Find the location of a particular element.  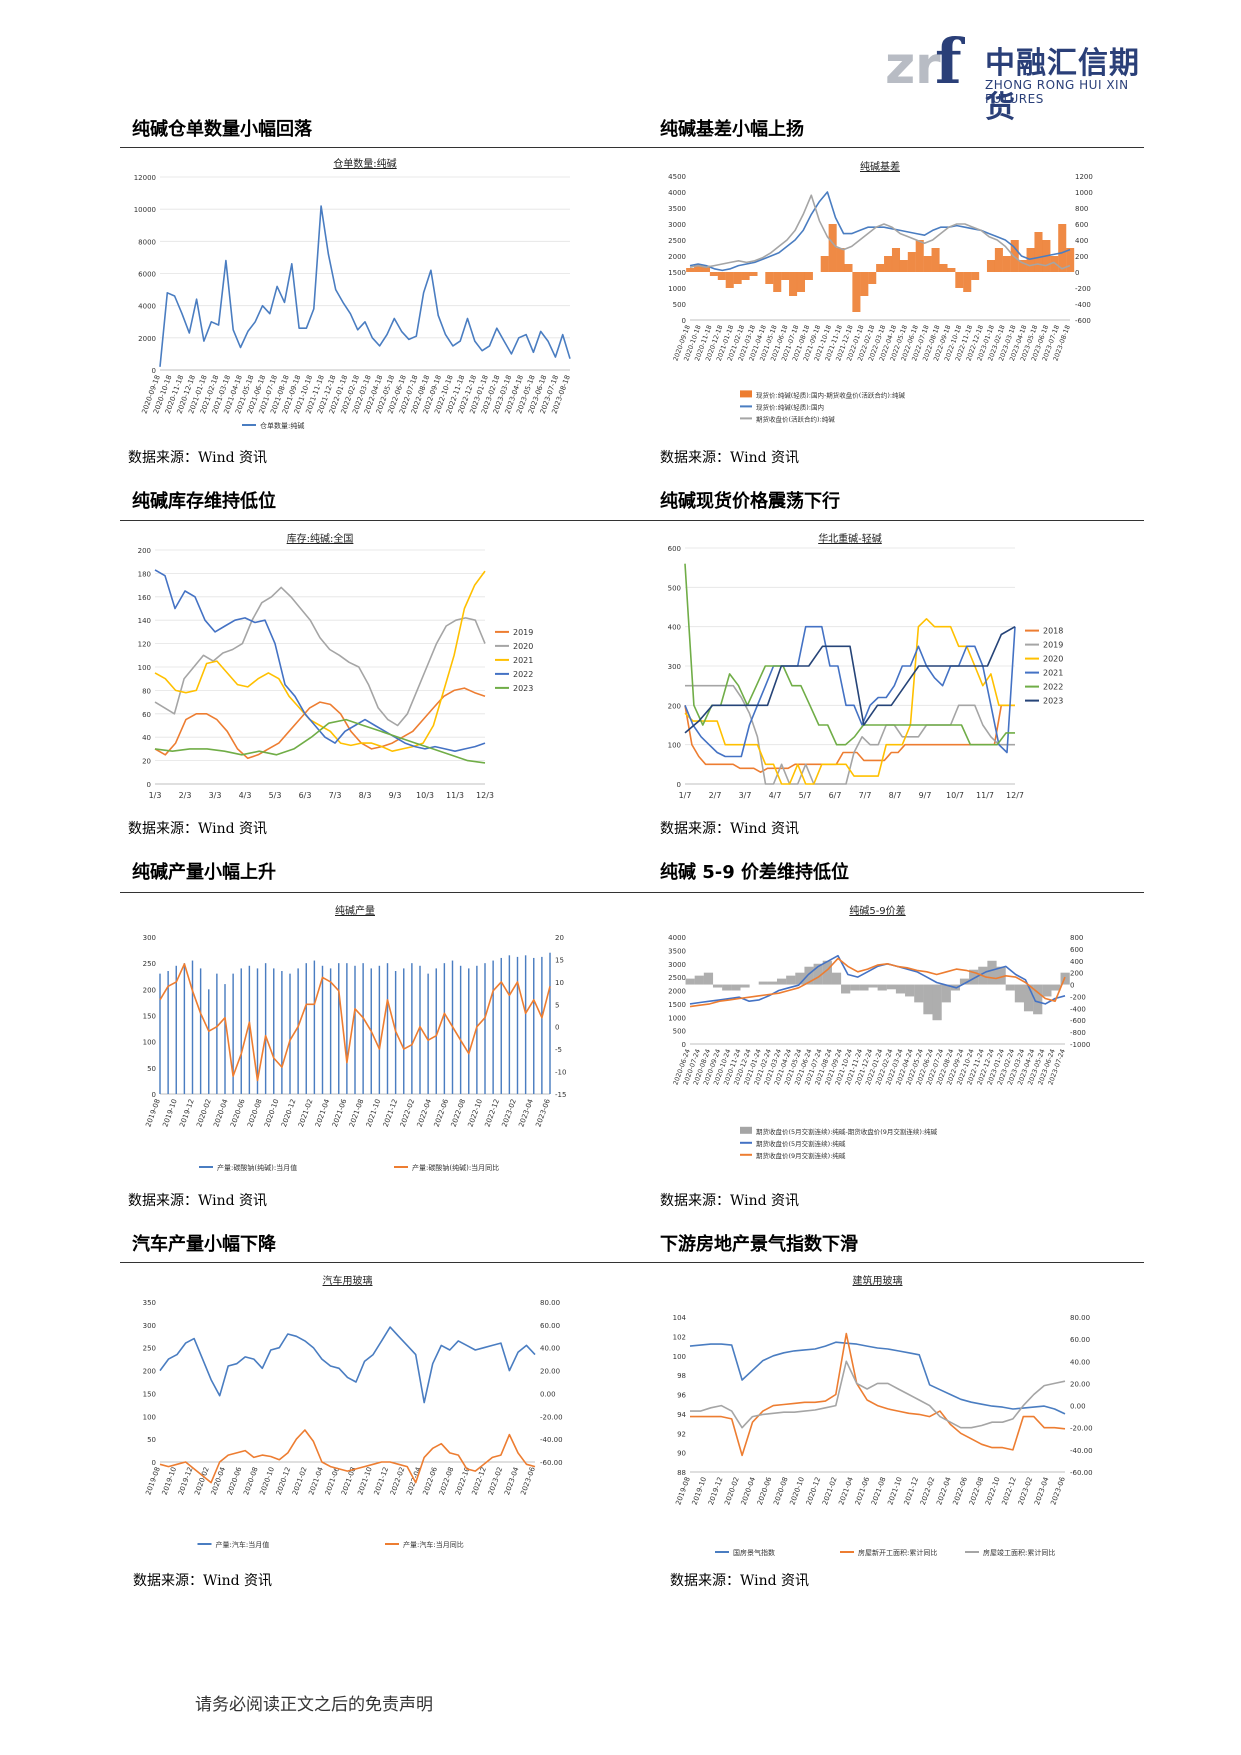

x-tick-label: 2020-08 is located at coordinates (251, 1481).